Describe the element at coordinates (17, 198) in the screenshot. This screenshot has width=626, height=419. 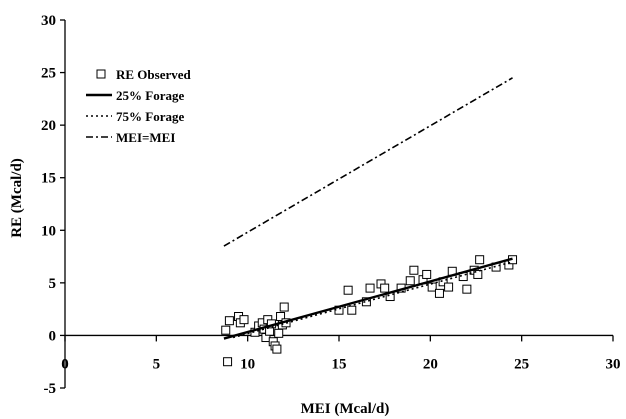
I see `y-axis-title: RE (Mcal/d)` at that location.